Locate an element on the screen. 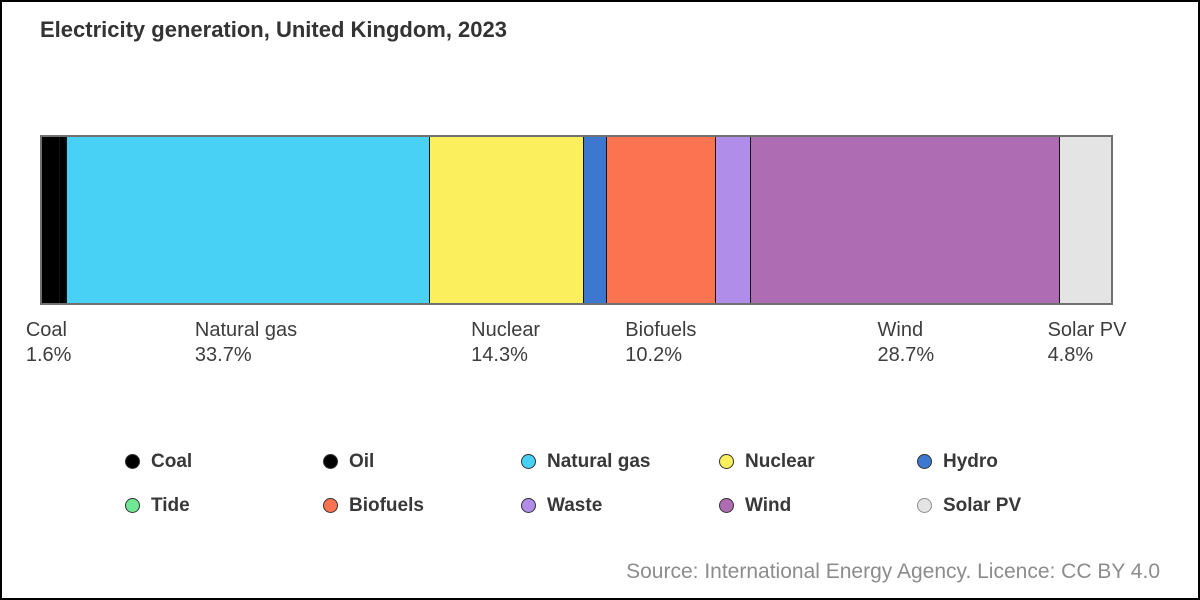  segment-label-name: Nuclear is located at coordinates (506, 330).